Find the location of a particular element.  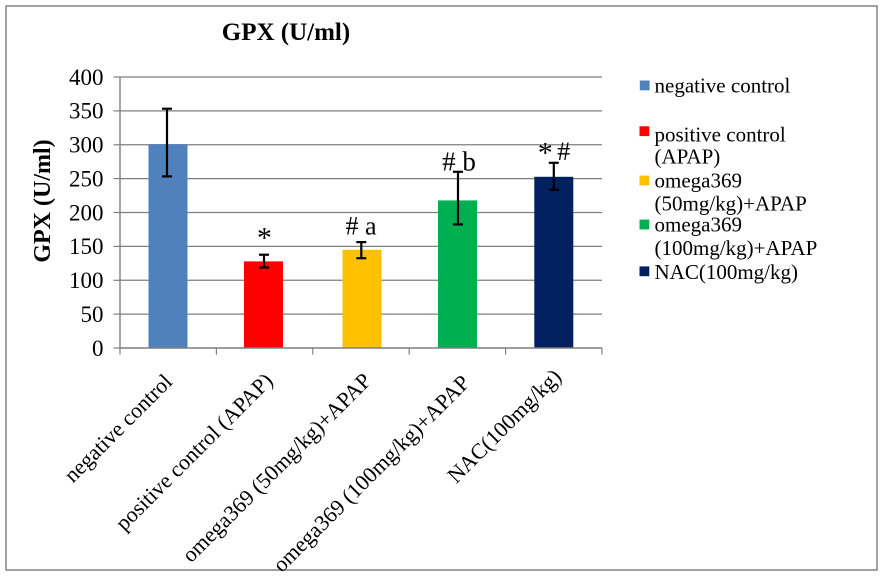

svg-text: 150 is located at coordinates (86, 246).